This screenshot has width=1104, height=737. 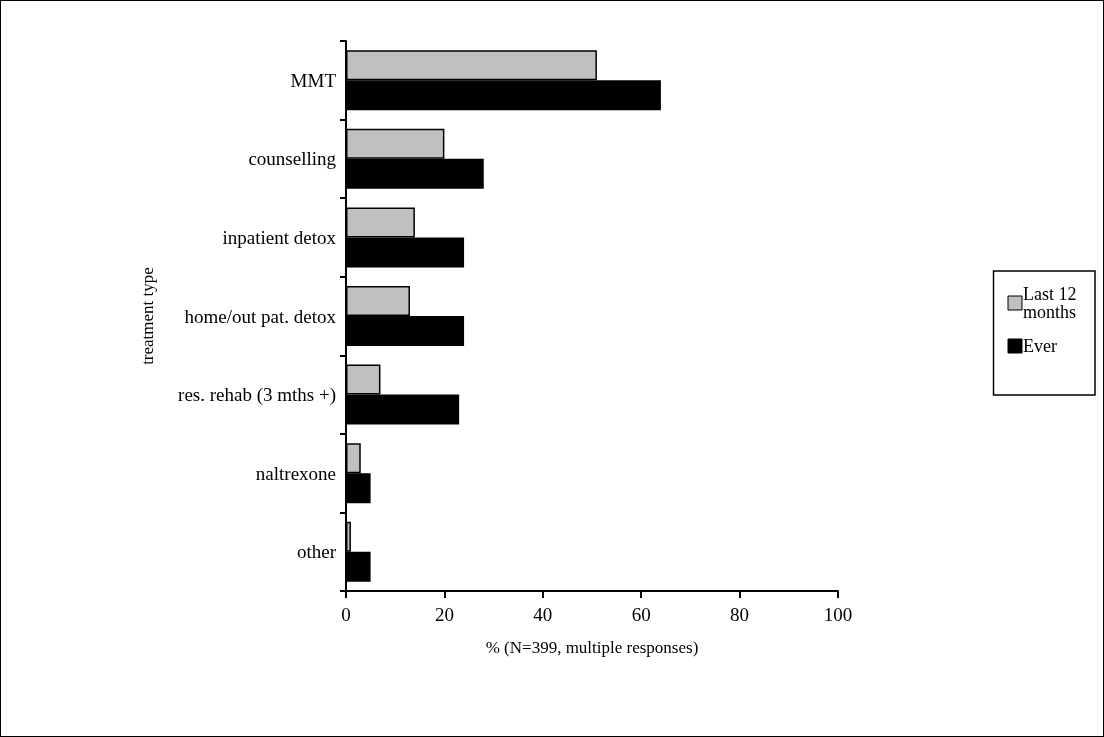 I want to click on x-axis-title: % (N=399, multiple responses), so click(x=592, y=647).